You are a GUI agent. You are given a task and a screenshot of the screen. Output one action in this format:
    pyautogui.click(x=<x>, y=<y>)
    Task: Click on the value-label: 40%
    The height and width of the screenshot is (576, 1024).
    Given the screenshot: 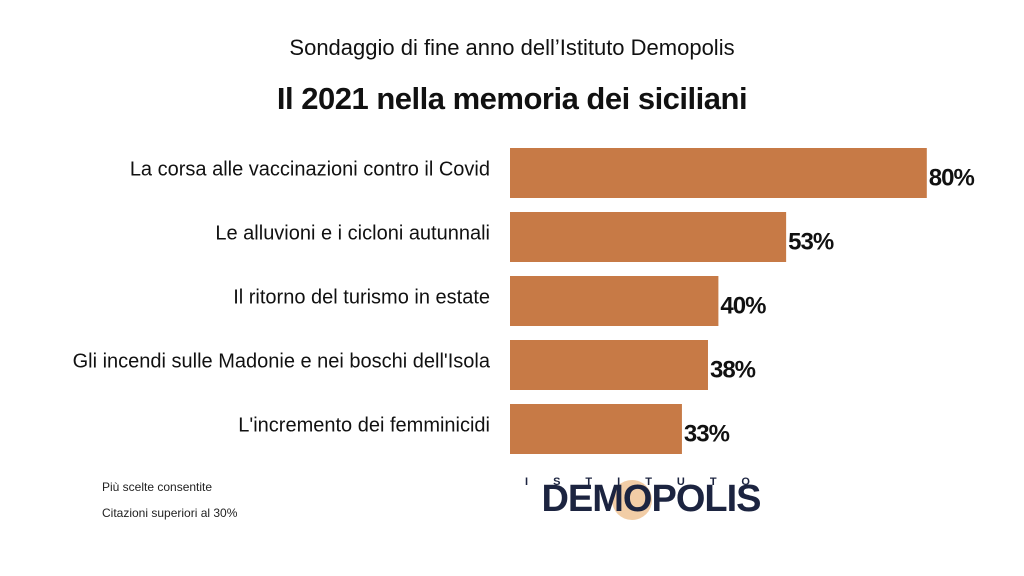 What is the action you would take?
    pyautogui.click(x=743, y=305)
    